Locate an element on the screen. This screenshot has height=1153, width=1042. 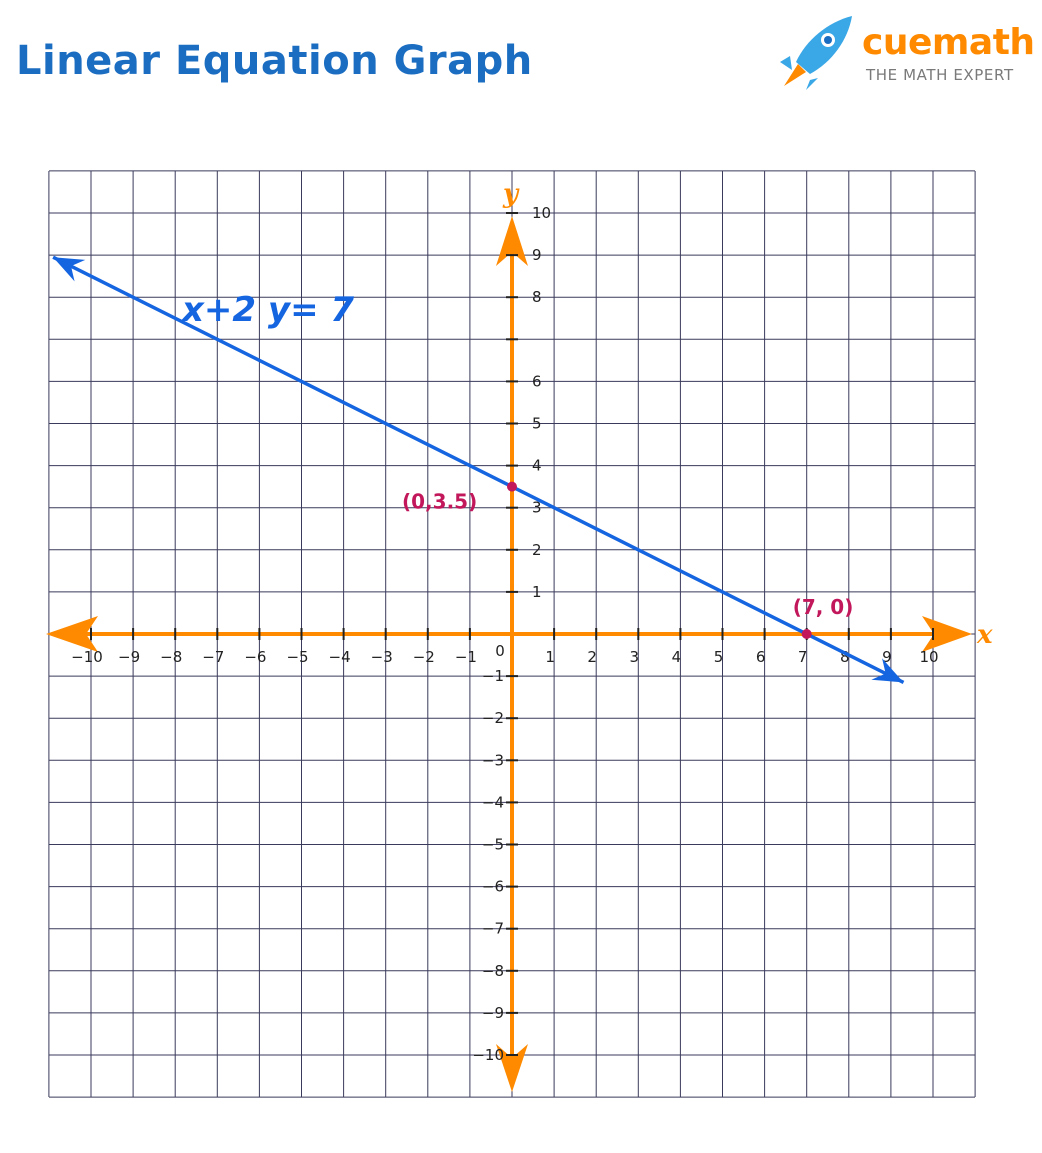
y-tick-label: −5 is located at coordinates (493, 845).